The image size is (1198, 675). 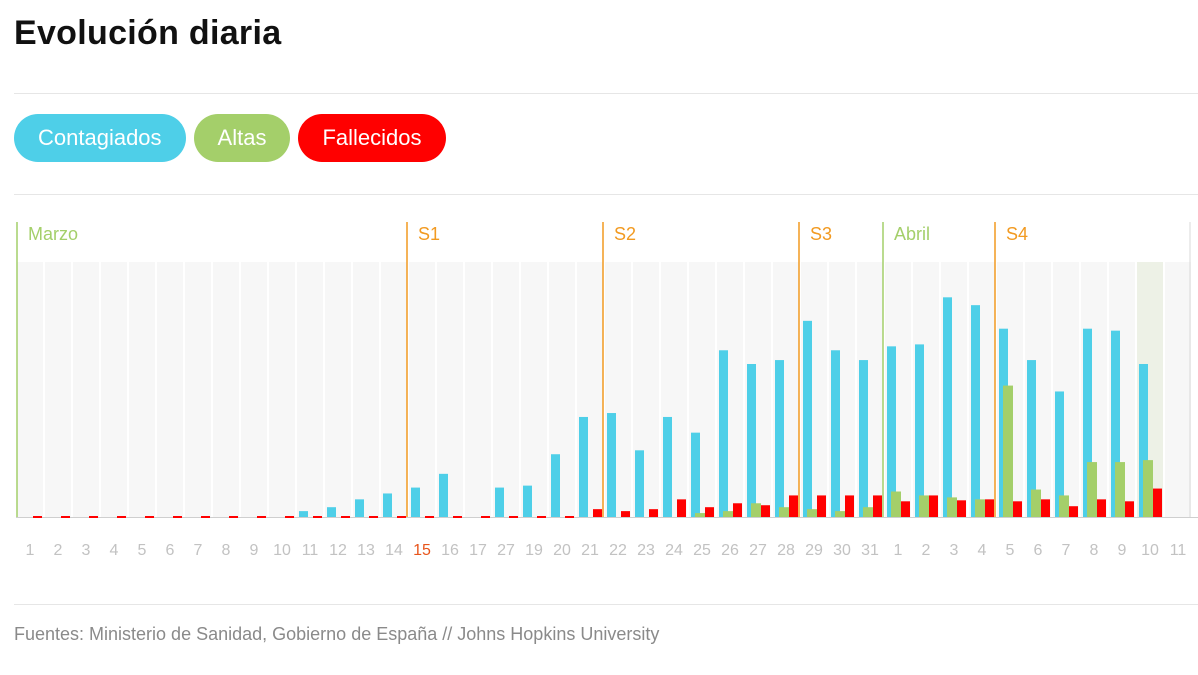 I want to click on x-tick-label: 26, so click(x=730, y=550).